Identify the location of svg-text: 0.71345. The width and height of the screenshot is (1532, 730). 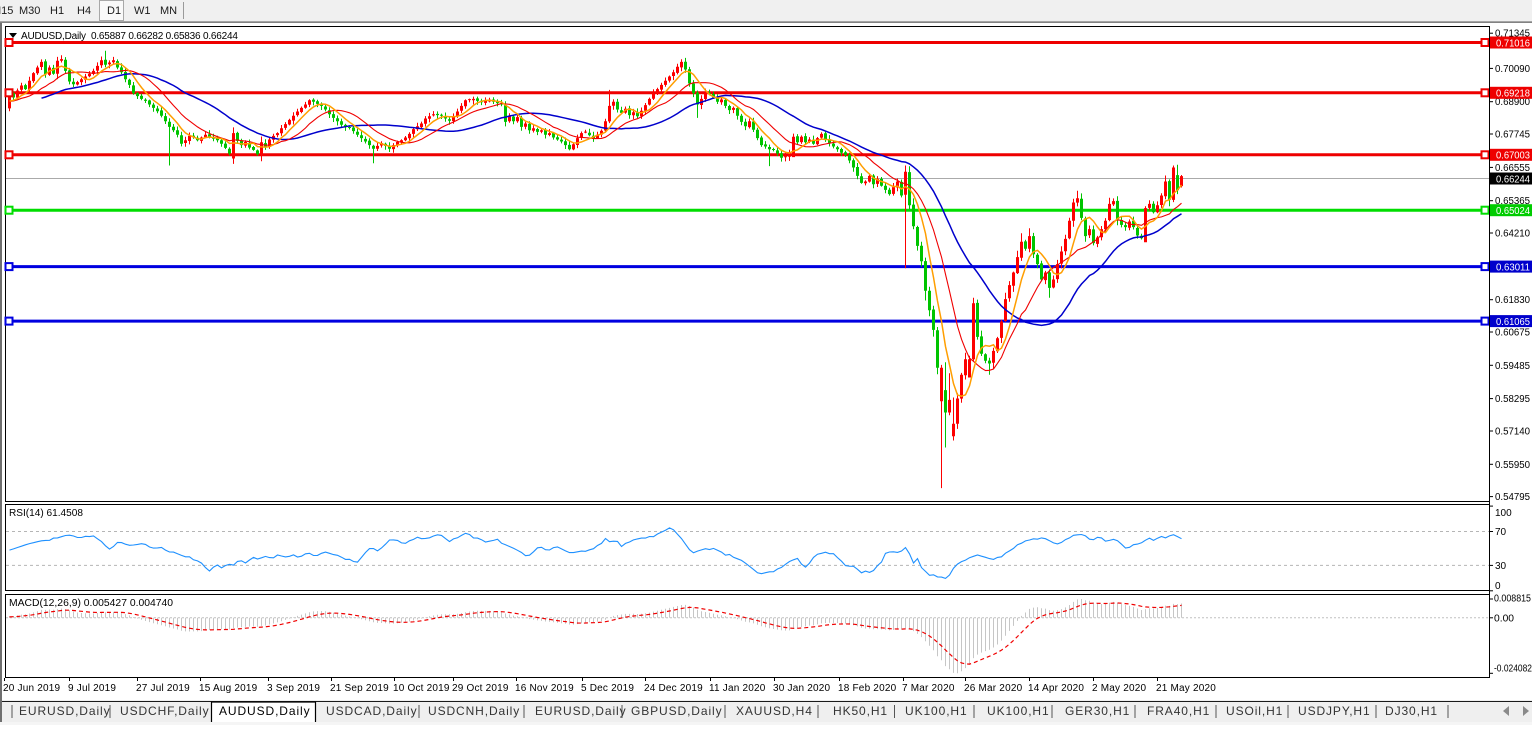
(1512, 34).